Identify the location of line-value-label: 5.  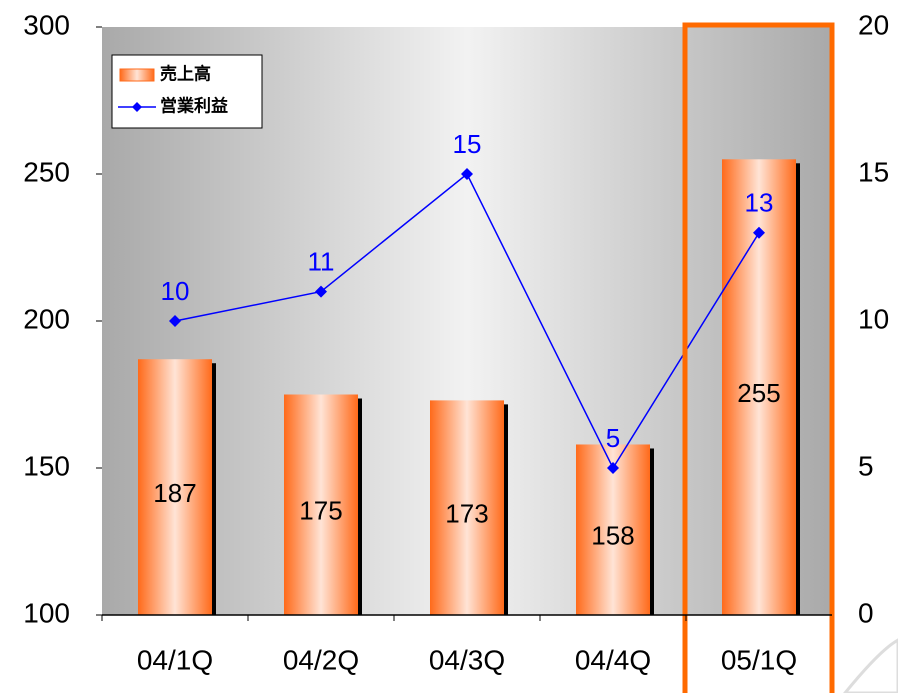
(613, 438).